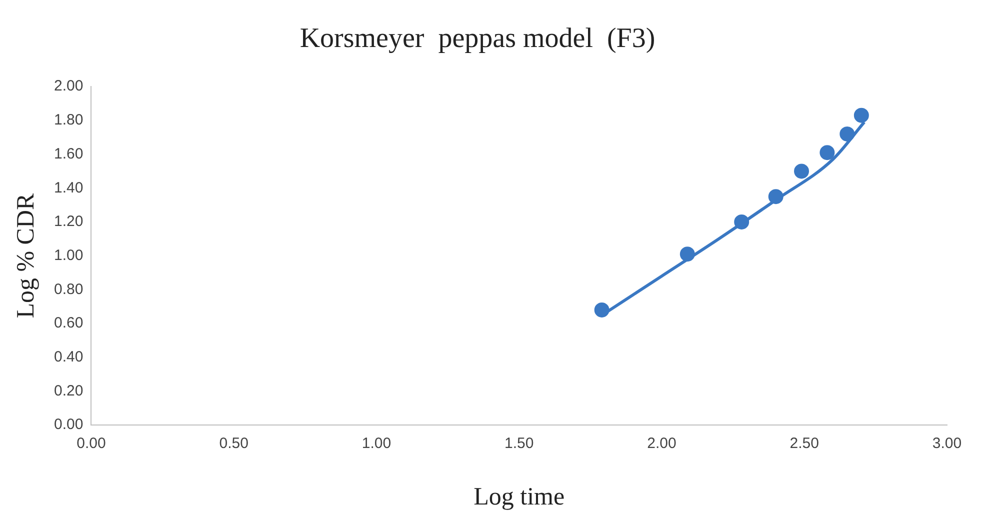 This screenshot has height=525, width=985. What do you see at coordinates (69, 255) in the screenshot?
I see `y-tick-label: 1.00` at bounding box center [69, 255].